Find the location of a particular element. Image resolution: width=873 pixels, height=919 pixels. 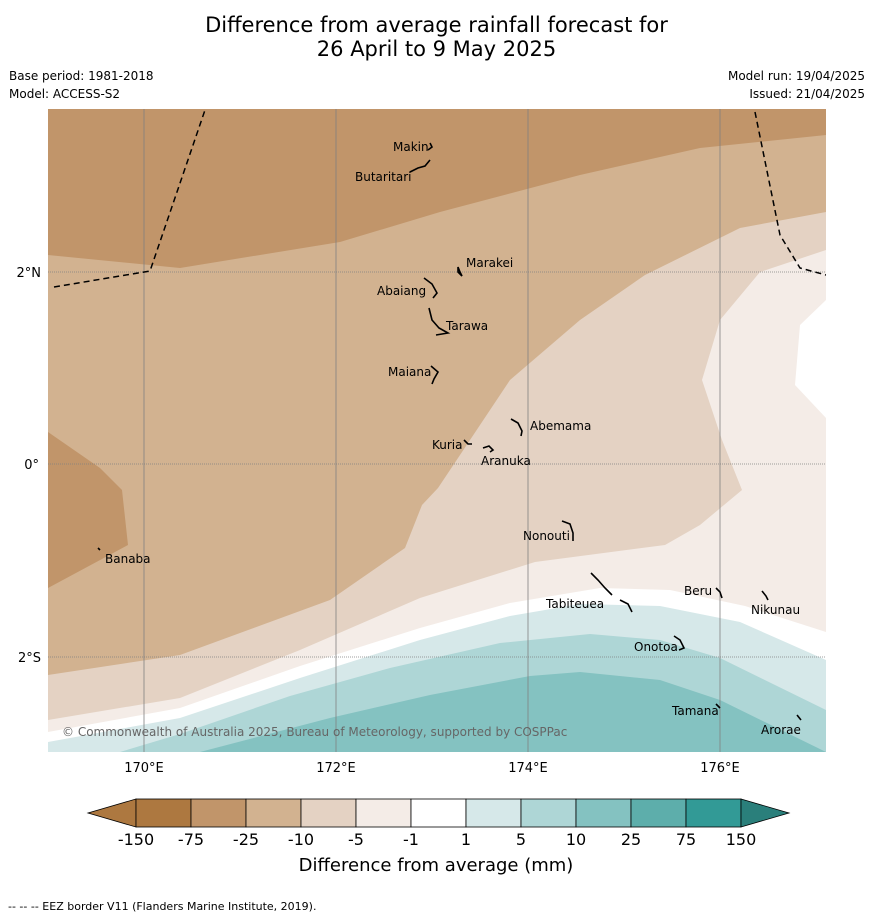

label-butaritari: Butaritari is located at coordinates (383, 177).